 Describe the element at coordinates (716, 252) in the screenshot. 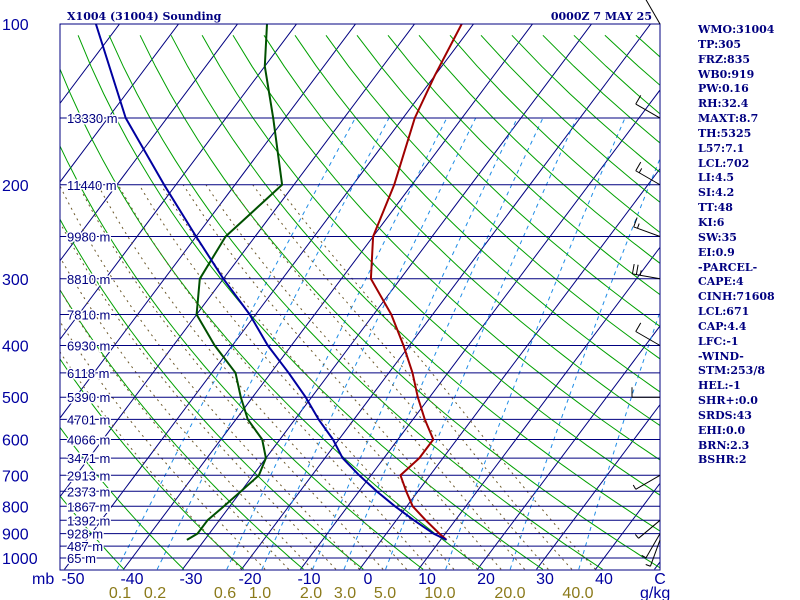

I see `sounding-index-item: EI:0.9` at that location.